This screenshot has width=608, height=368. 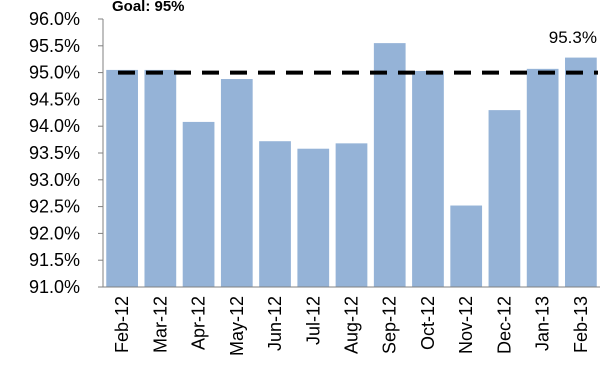 What do you see at coordinates (543, 323) in the screenshot?
I see `x-tick-label: Jan-13` at bounding box center [543, 323].